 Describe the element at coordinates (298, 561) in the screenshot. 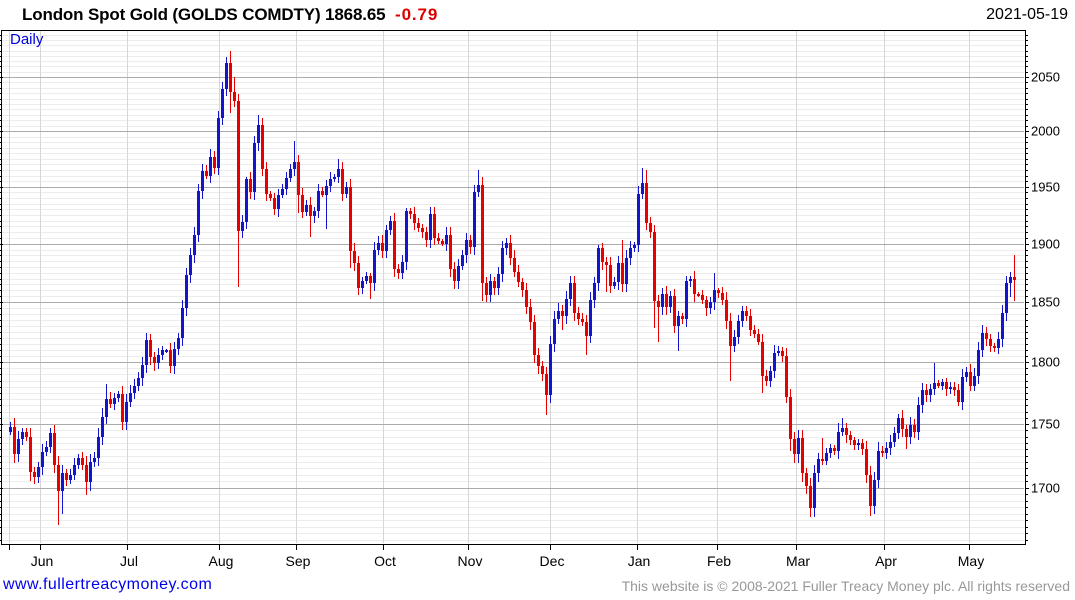

I see `svg-text: Sep` at that location.